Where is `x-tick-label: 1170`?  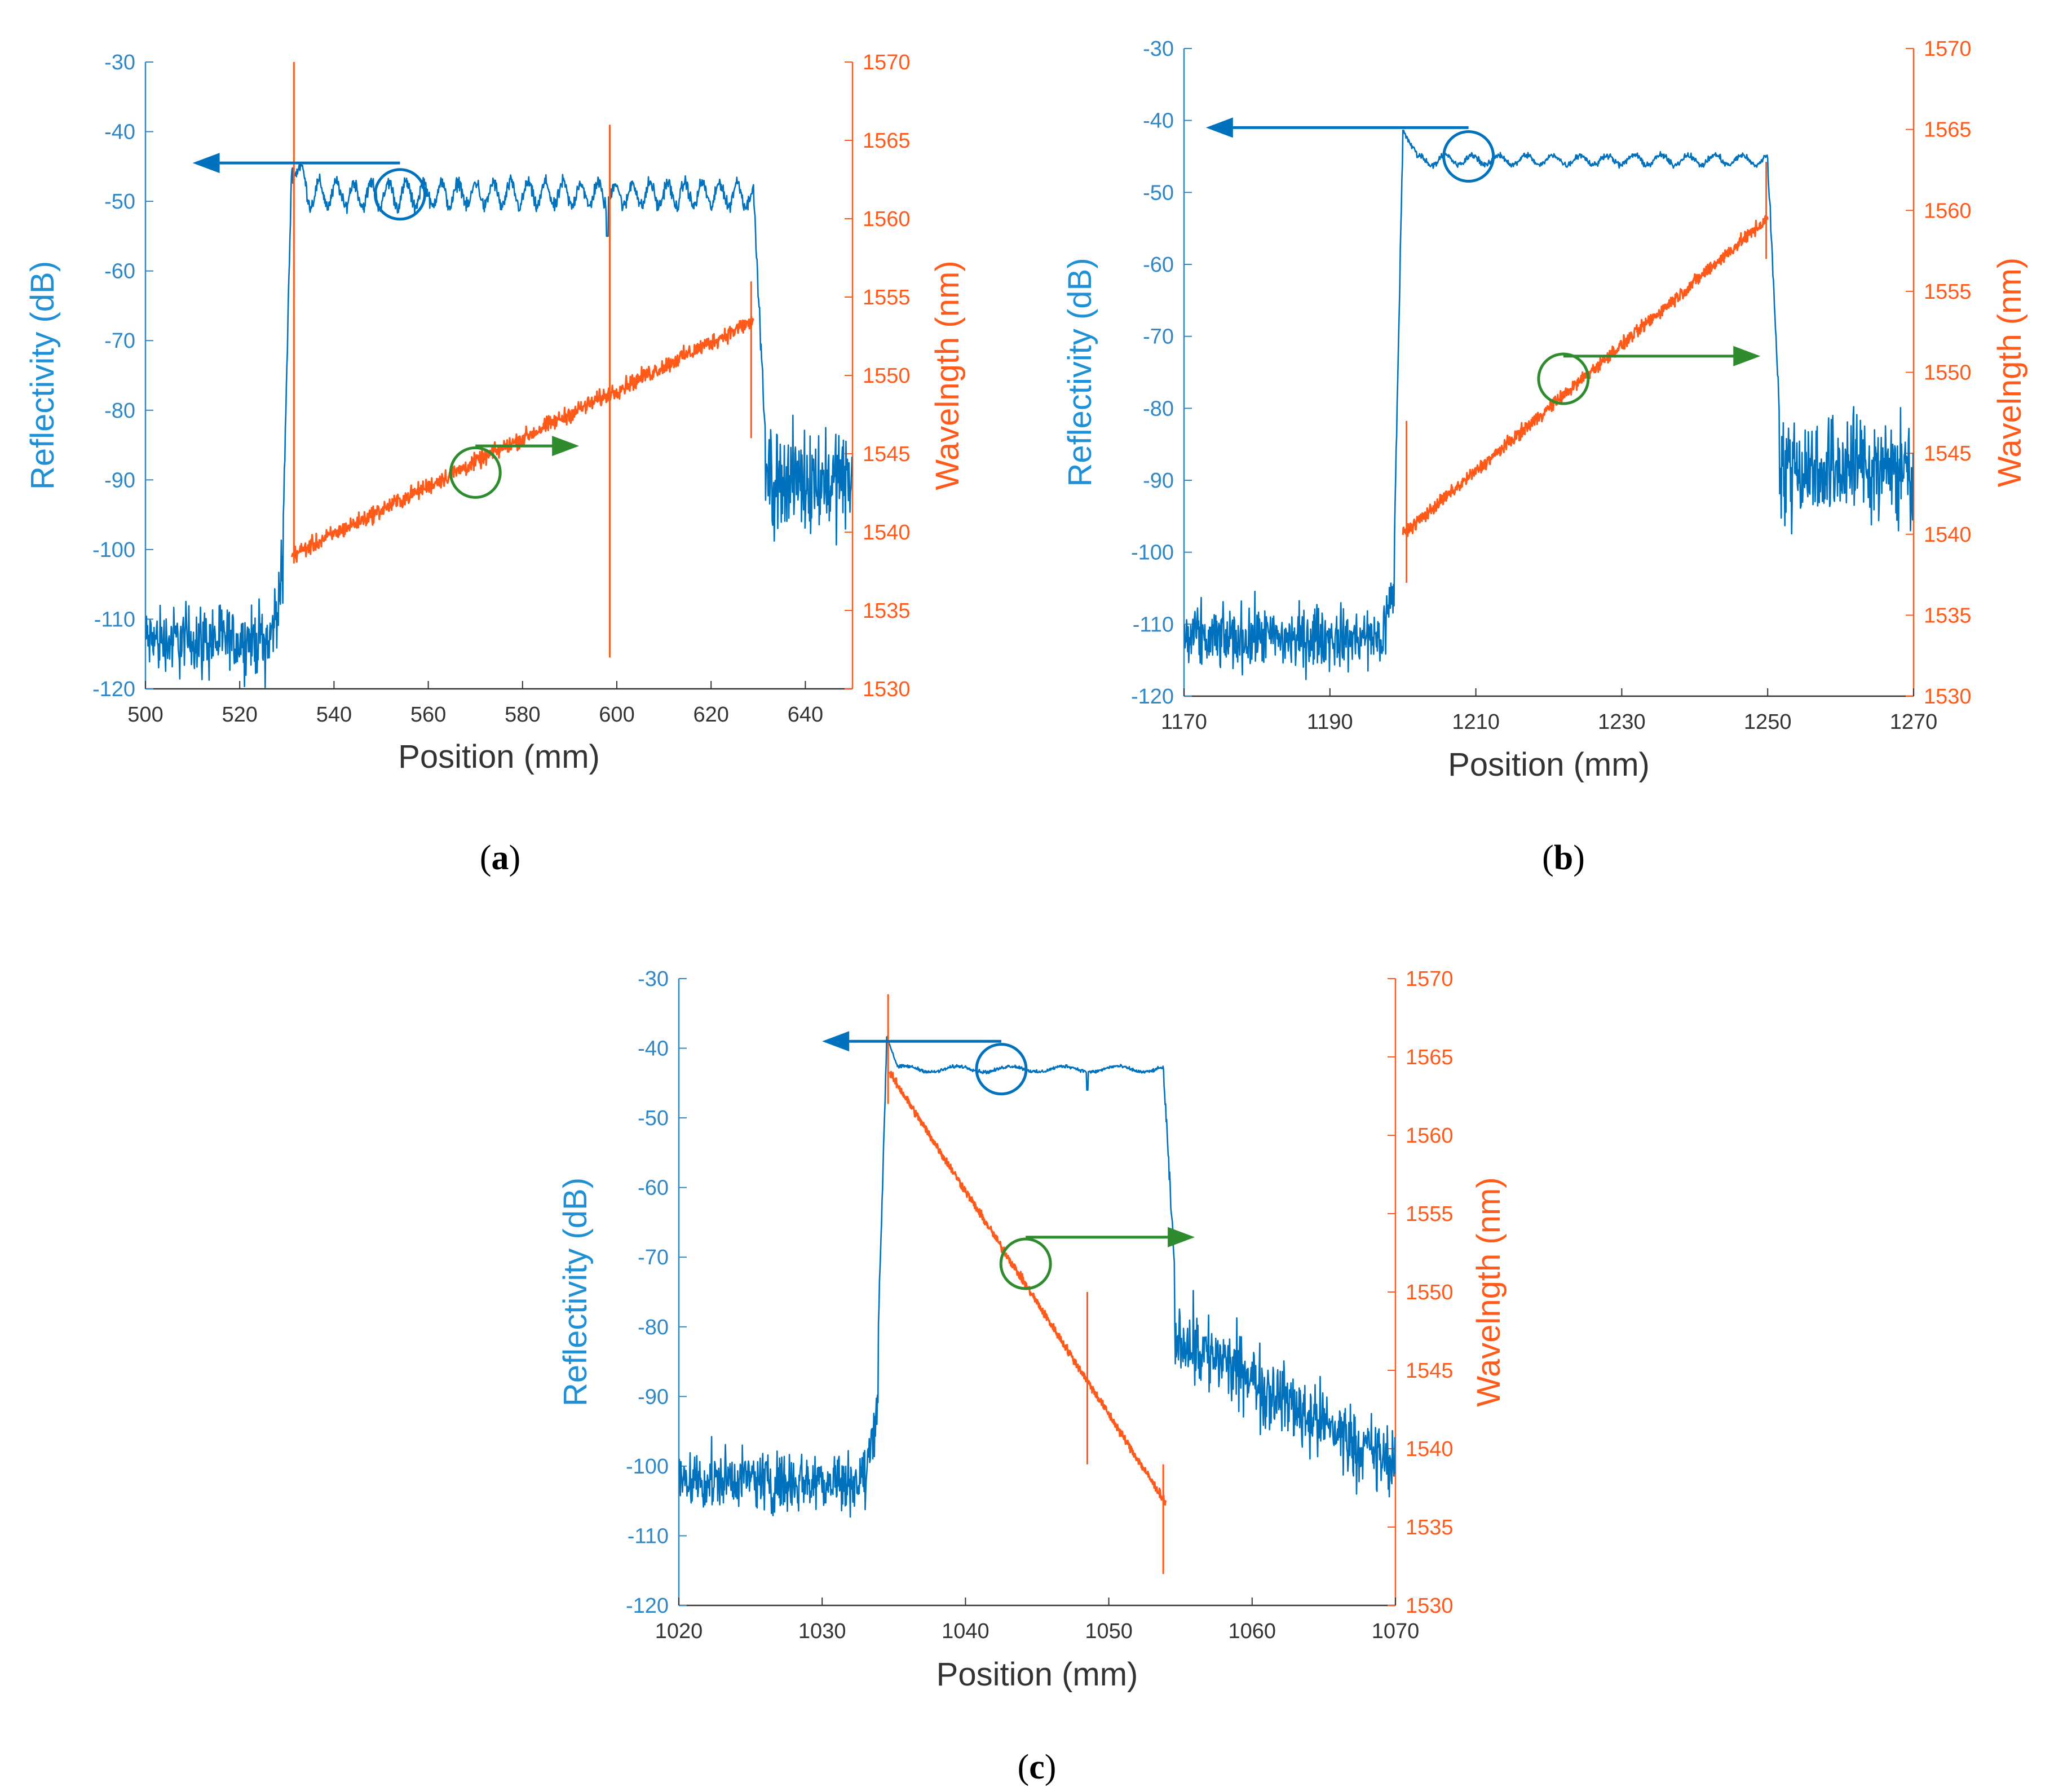
x-tick-label: 1170 is located at coordinates (1184, 722).